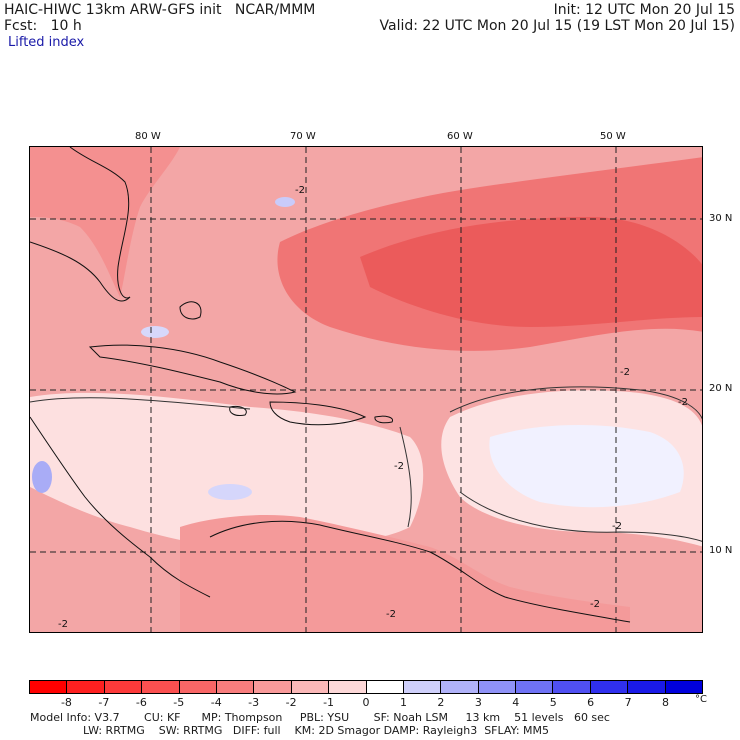  I want to click on central-america-coast, so click(120, 507).